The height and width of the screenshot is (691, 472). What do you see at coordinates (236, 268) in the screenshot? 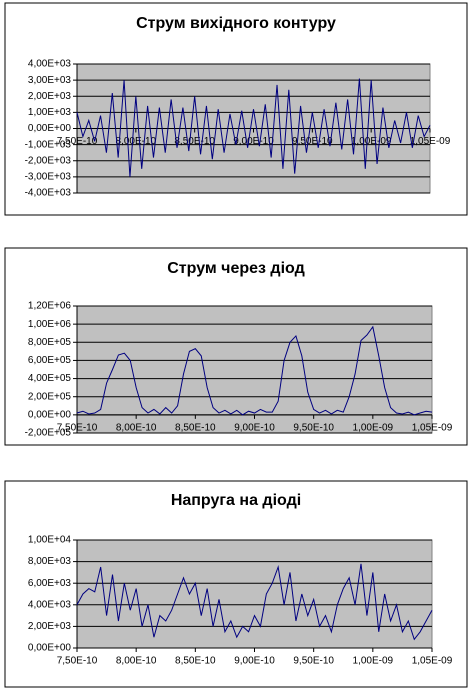
I see `chart-title: Струм через діод` at bounding box center [236, 268].